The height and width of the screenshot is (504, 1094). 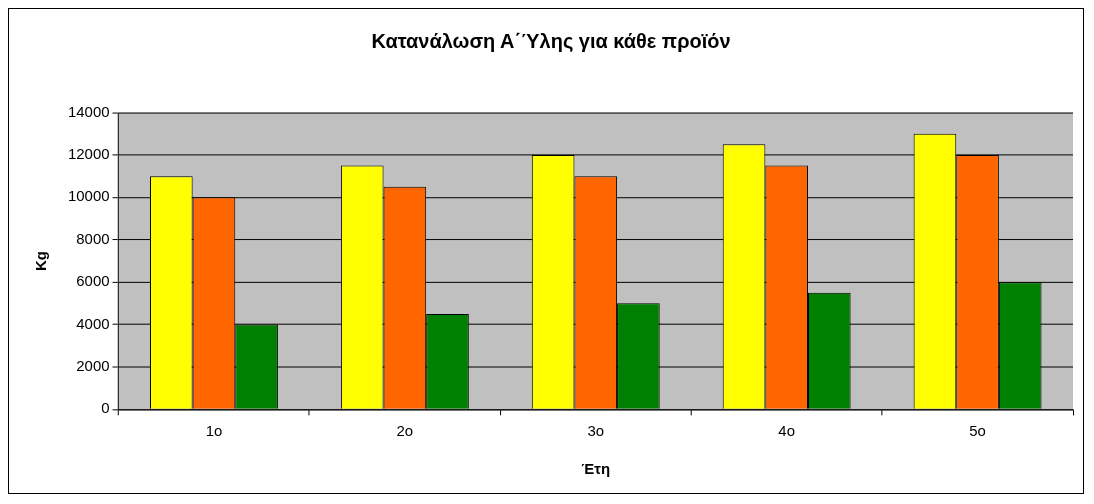 What do you see at coordinates (596, 431) in the screenshot?
I see `x-tick-label: 3ο` at bounding box center [596, 431].